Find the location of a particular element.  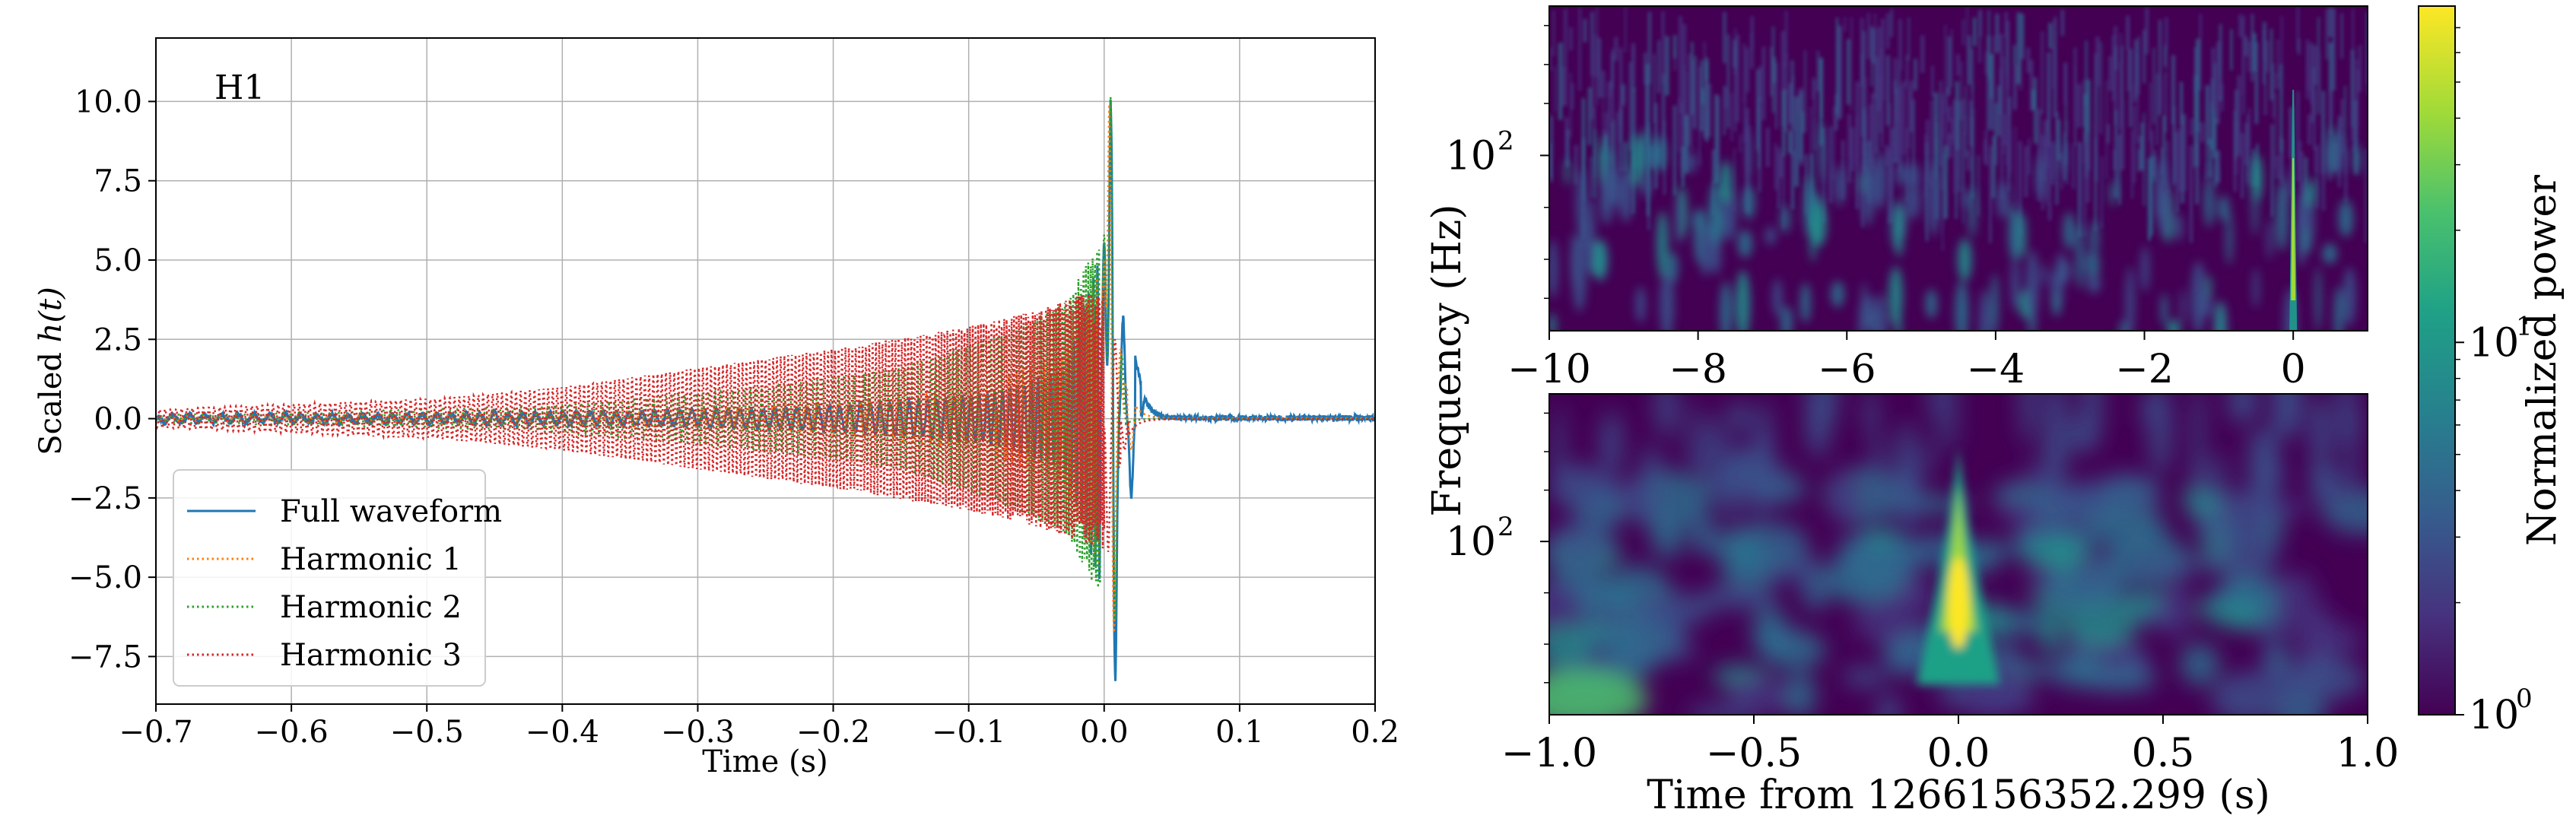

x-tick-label: −4 is located at coordinates (1996, 369).